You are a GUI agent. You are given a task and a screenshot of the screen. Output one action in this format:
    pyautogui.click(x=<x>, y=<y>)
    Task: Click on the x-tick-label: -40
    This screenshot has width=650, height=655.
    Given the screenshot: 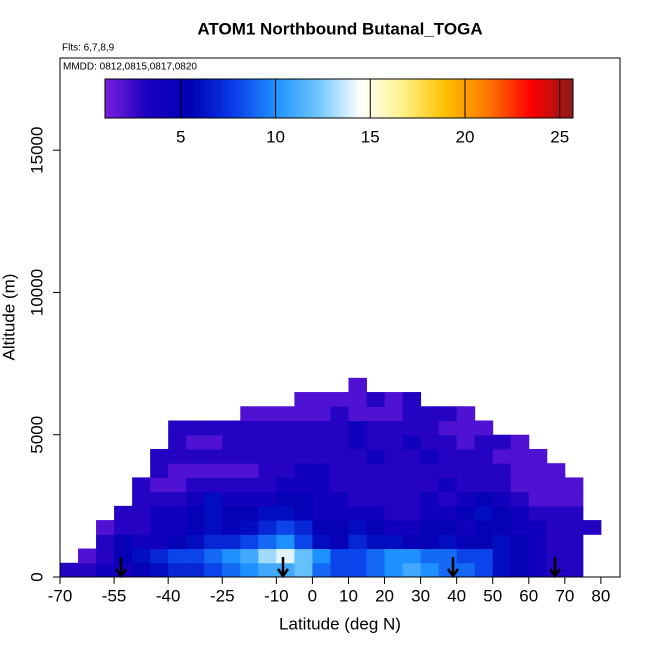 What is the action you would take?
    pyautogui.click(x=168, y=595)
    